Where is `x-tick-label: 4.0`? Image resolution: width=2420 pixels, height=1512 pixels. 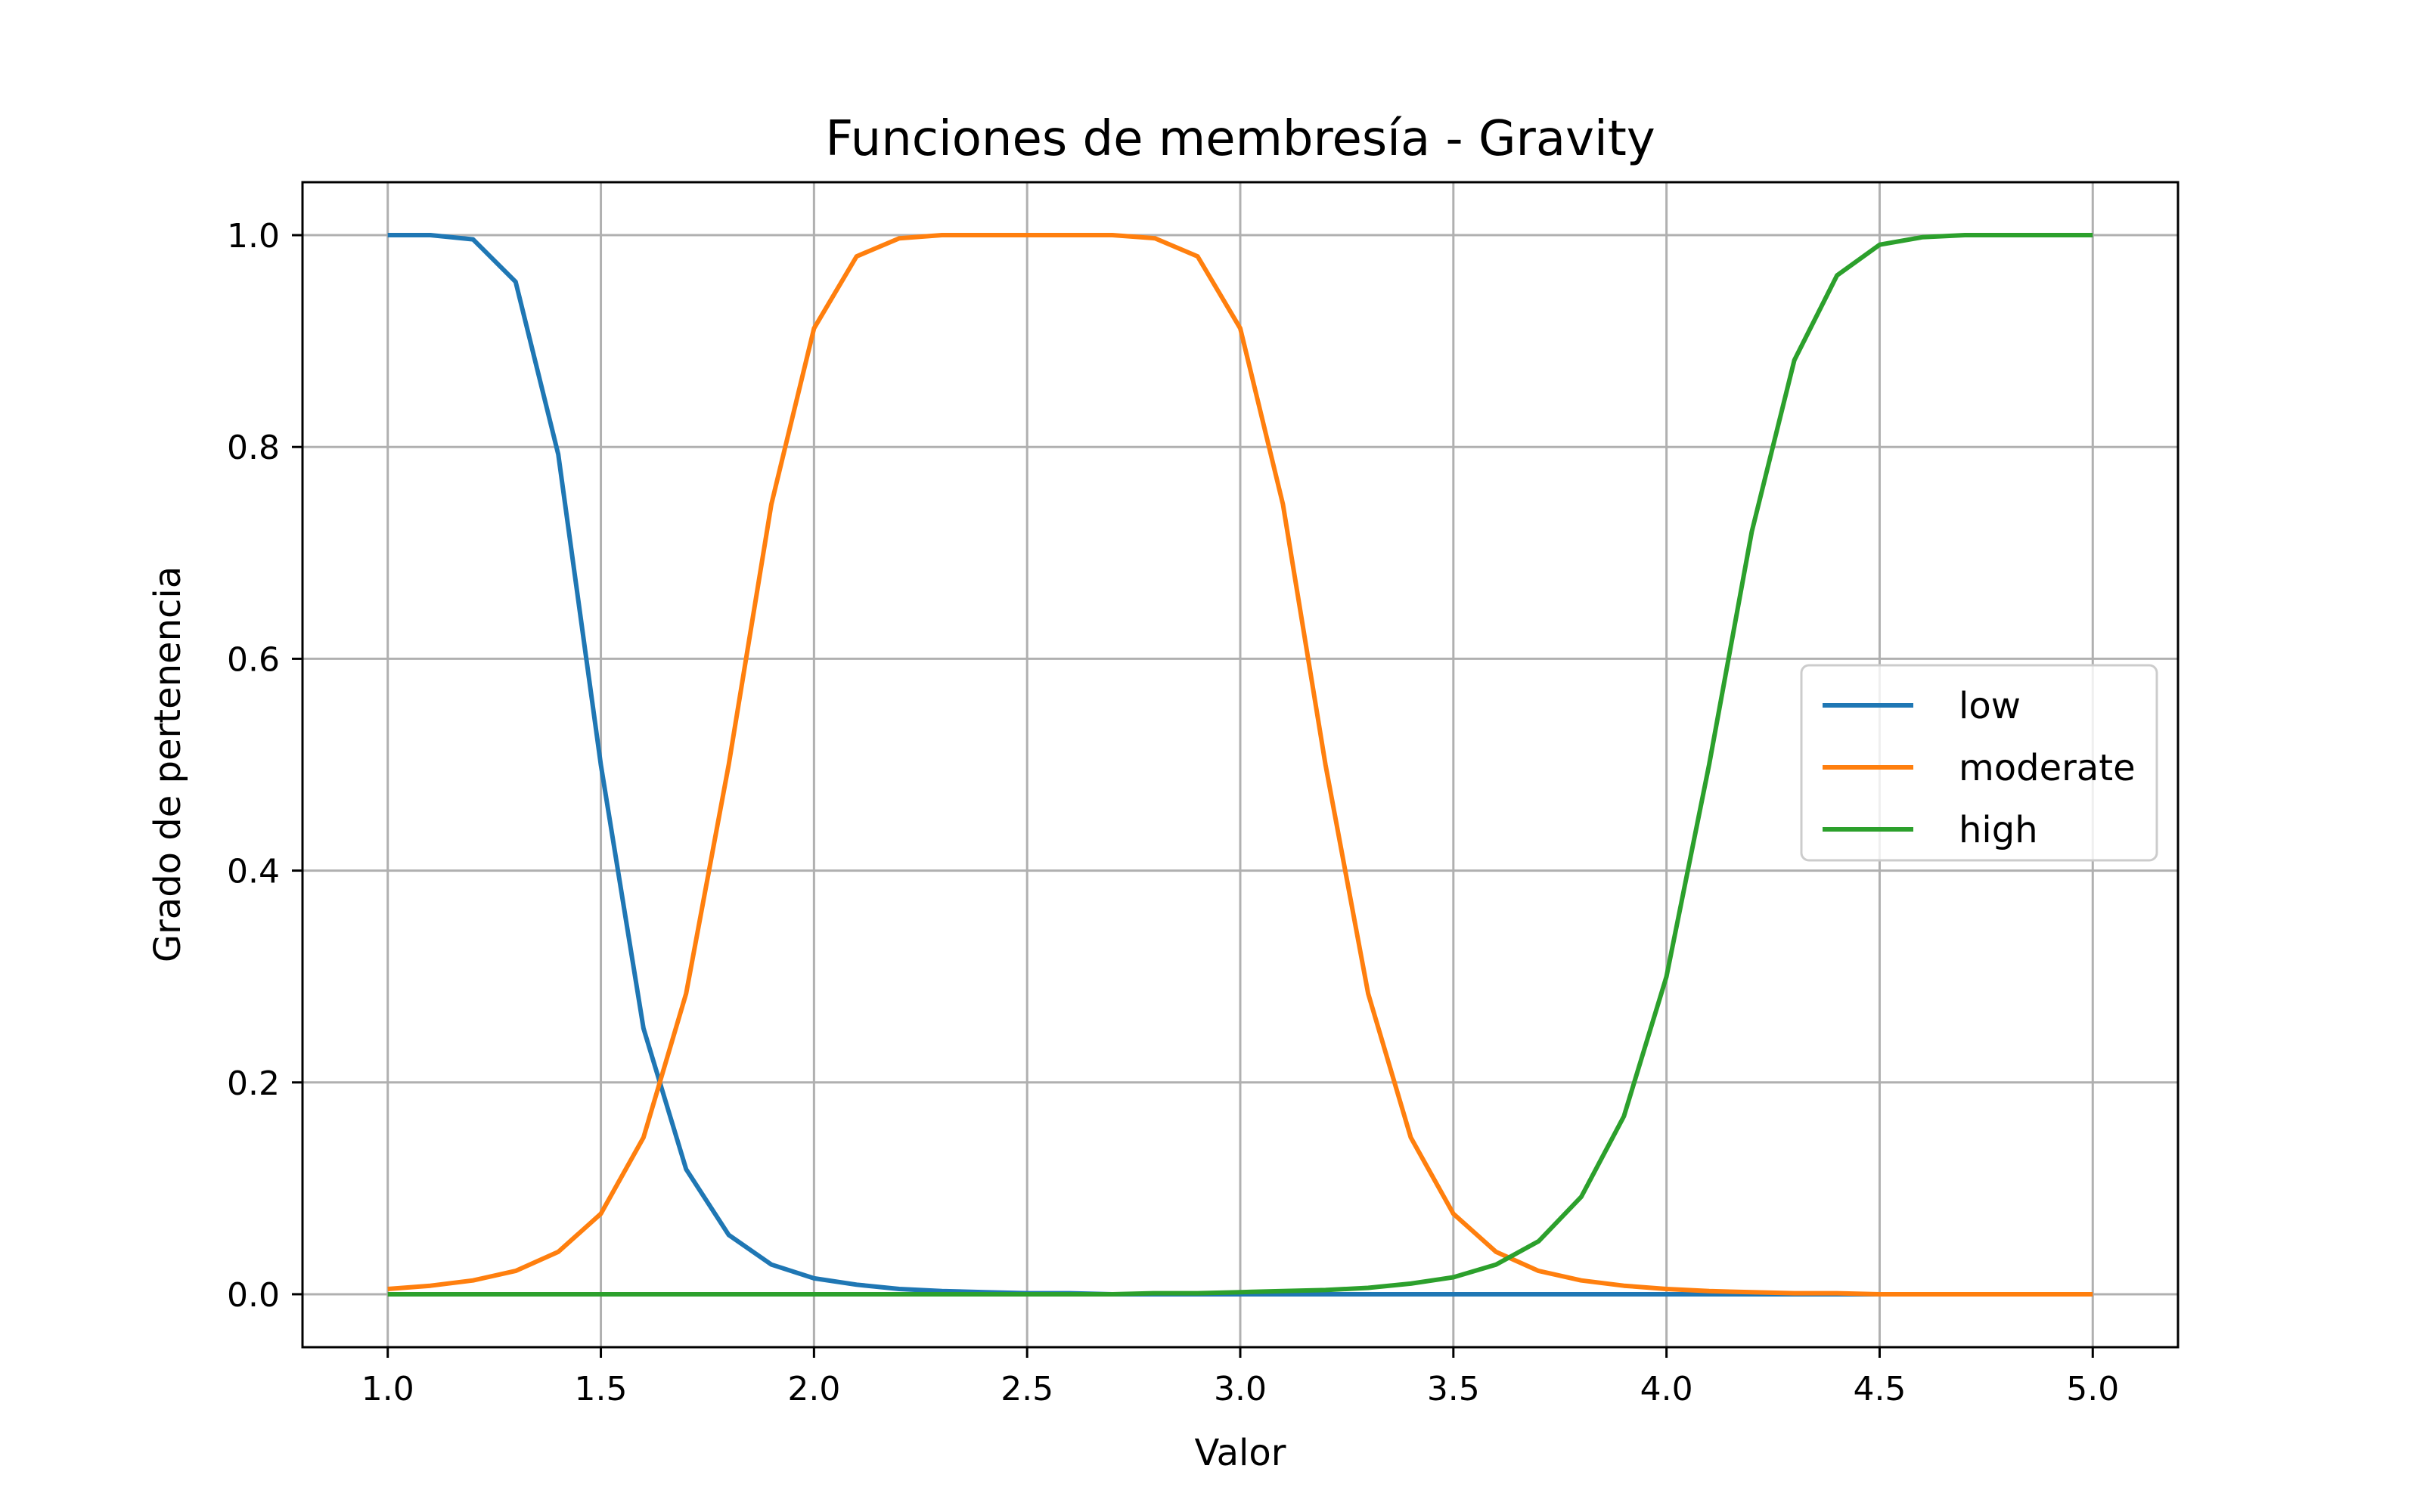 x-tick-label: 4.0 is located at coordinates (1666, 1389).